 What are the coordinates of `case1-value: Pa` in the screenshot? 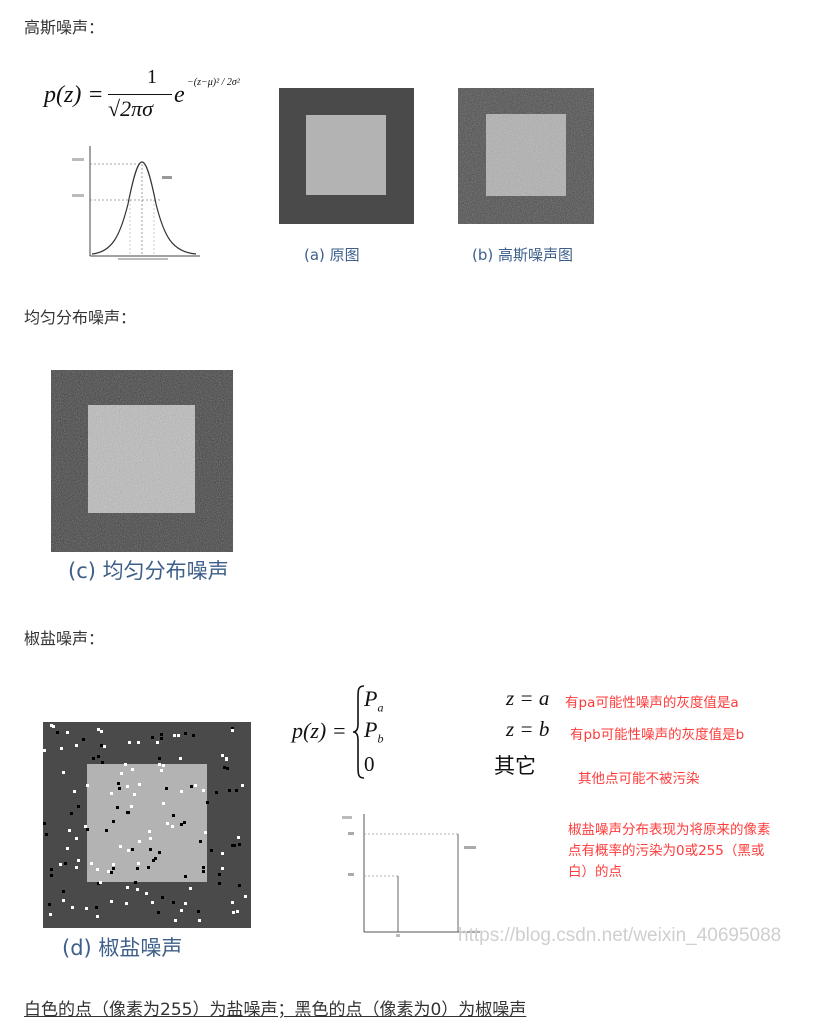 It's located at (373, 700).